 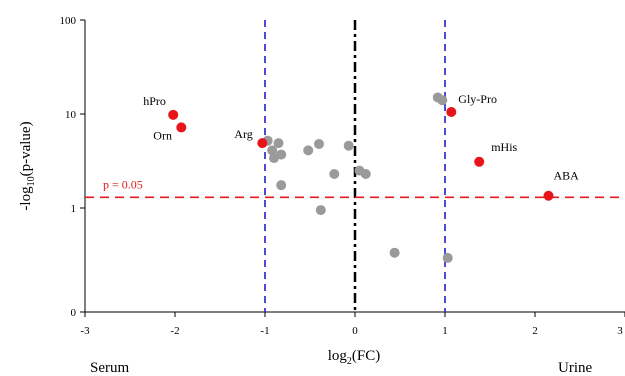 I want to click on y-tick-label: 1, so click(x=74, y=209).